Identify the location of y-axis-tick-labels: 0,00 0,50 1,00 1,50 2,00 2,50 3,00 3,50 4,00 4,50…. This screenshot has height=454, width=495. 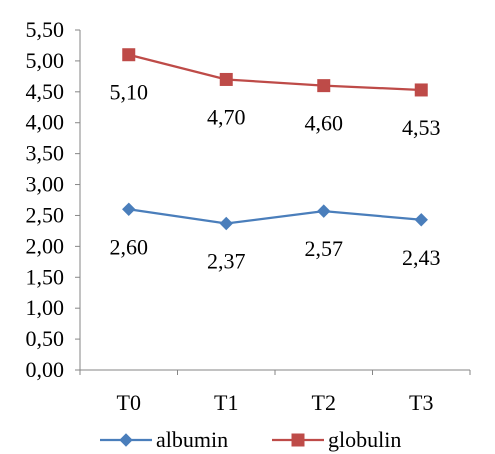
(45, 199).